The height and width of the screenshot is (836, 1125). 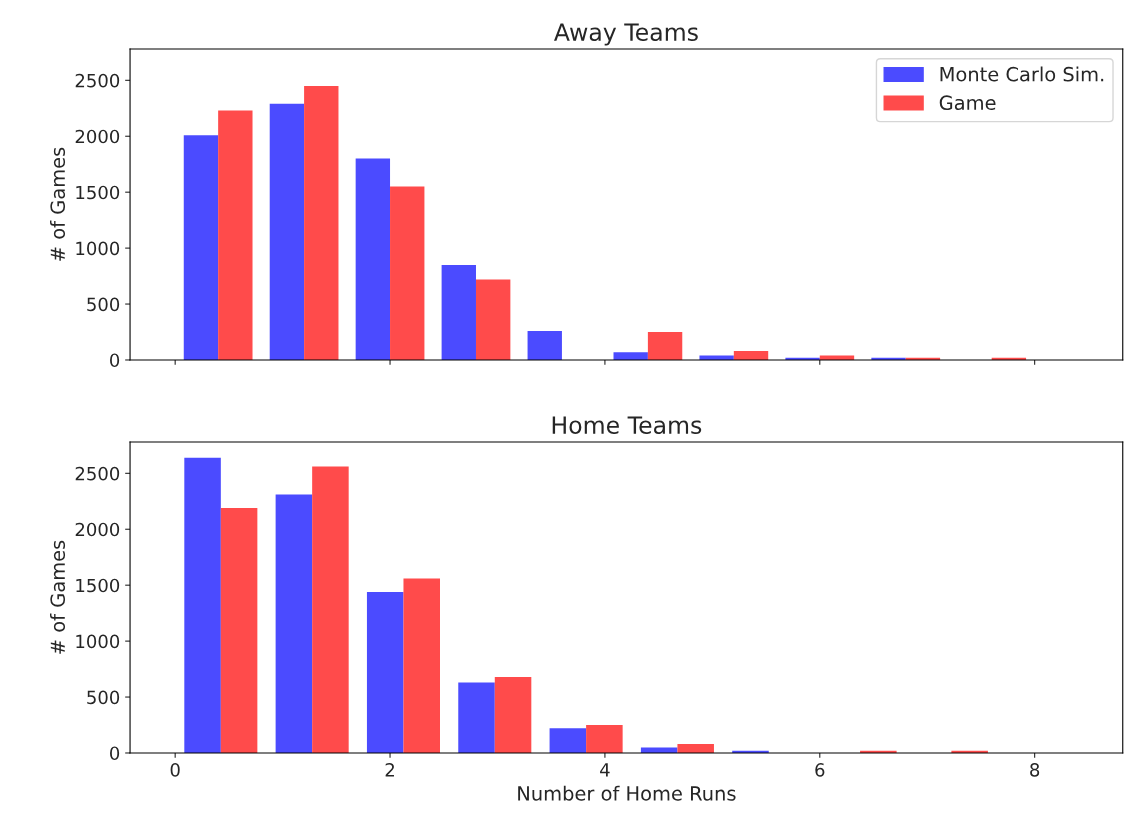 I want to click on legend-label: Monte Carlo Sim., so click(x=1022, y=74).